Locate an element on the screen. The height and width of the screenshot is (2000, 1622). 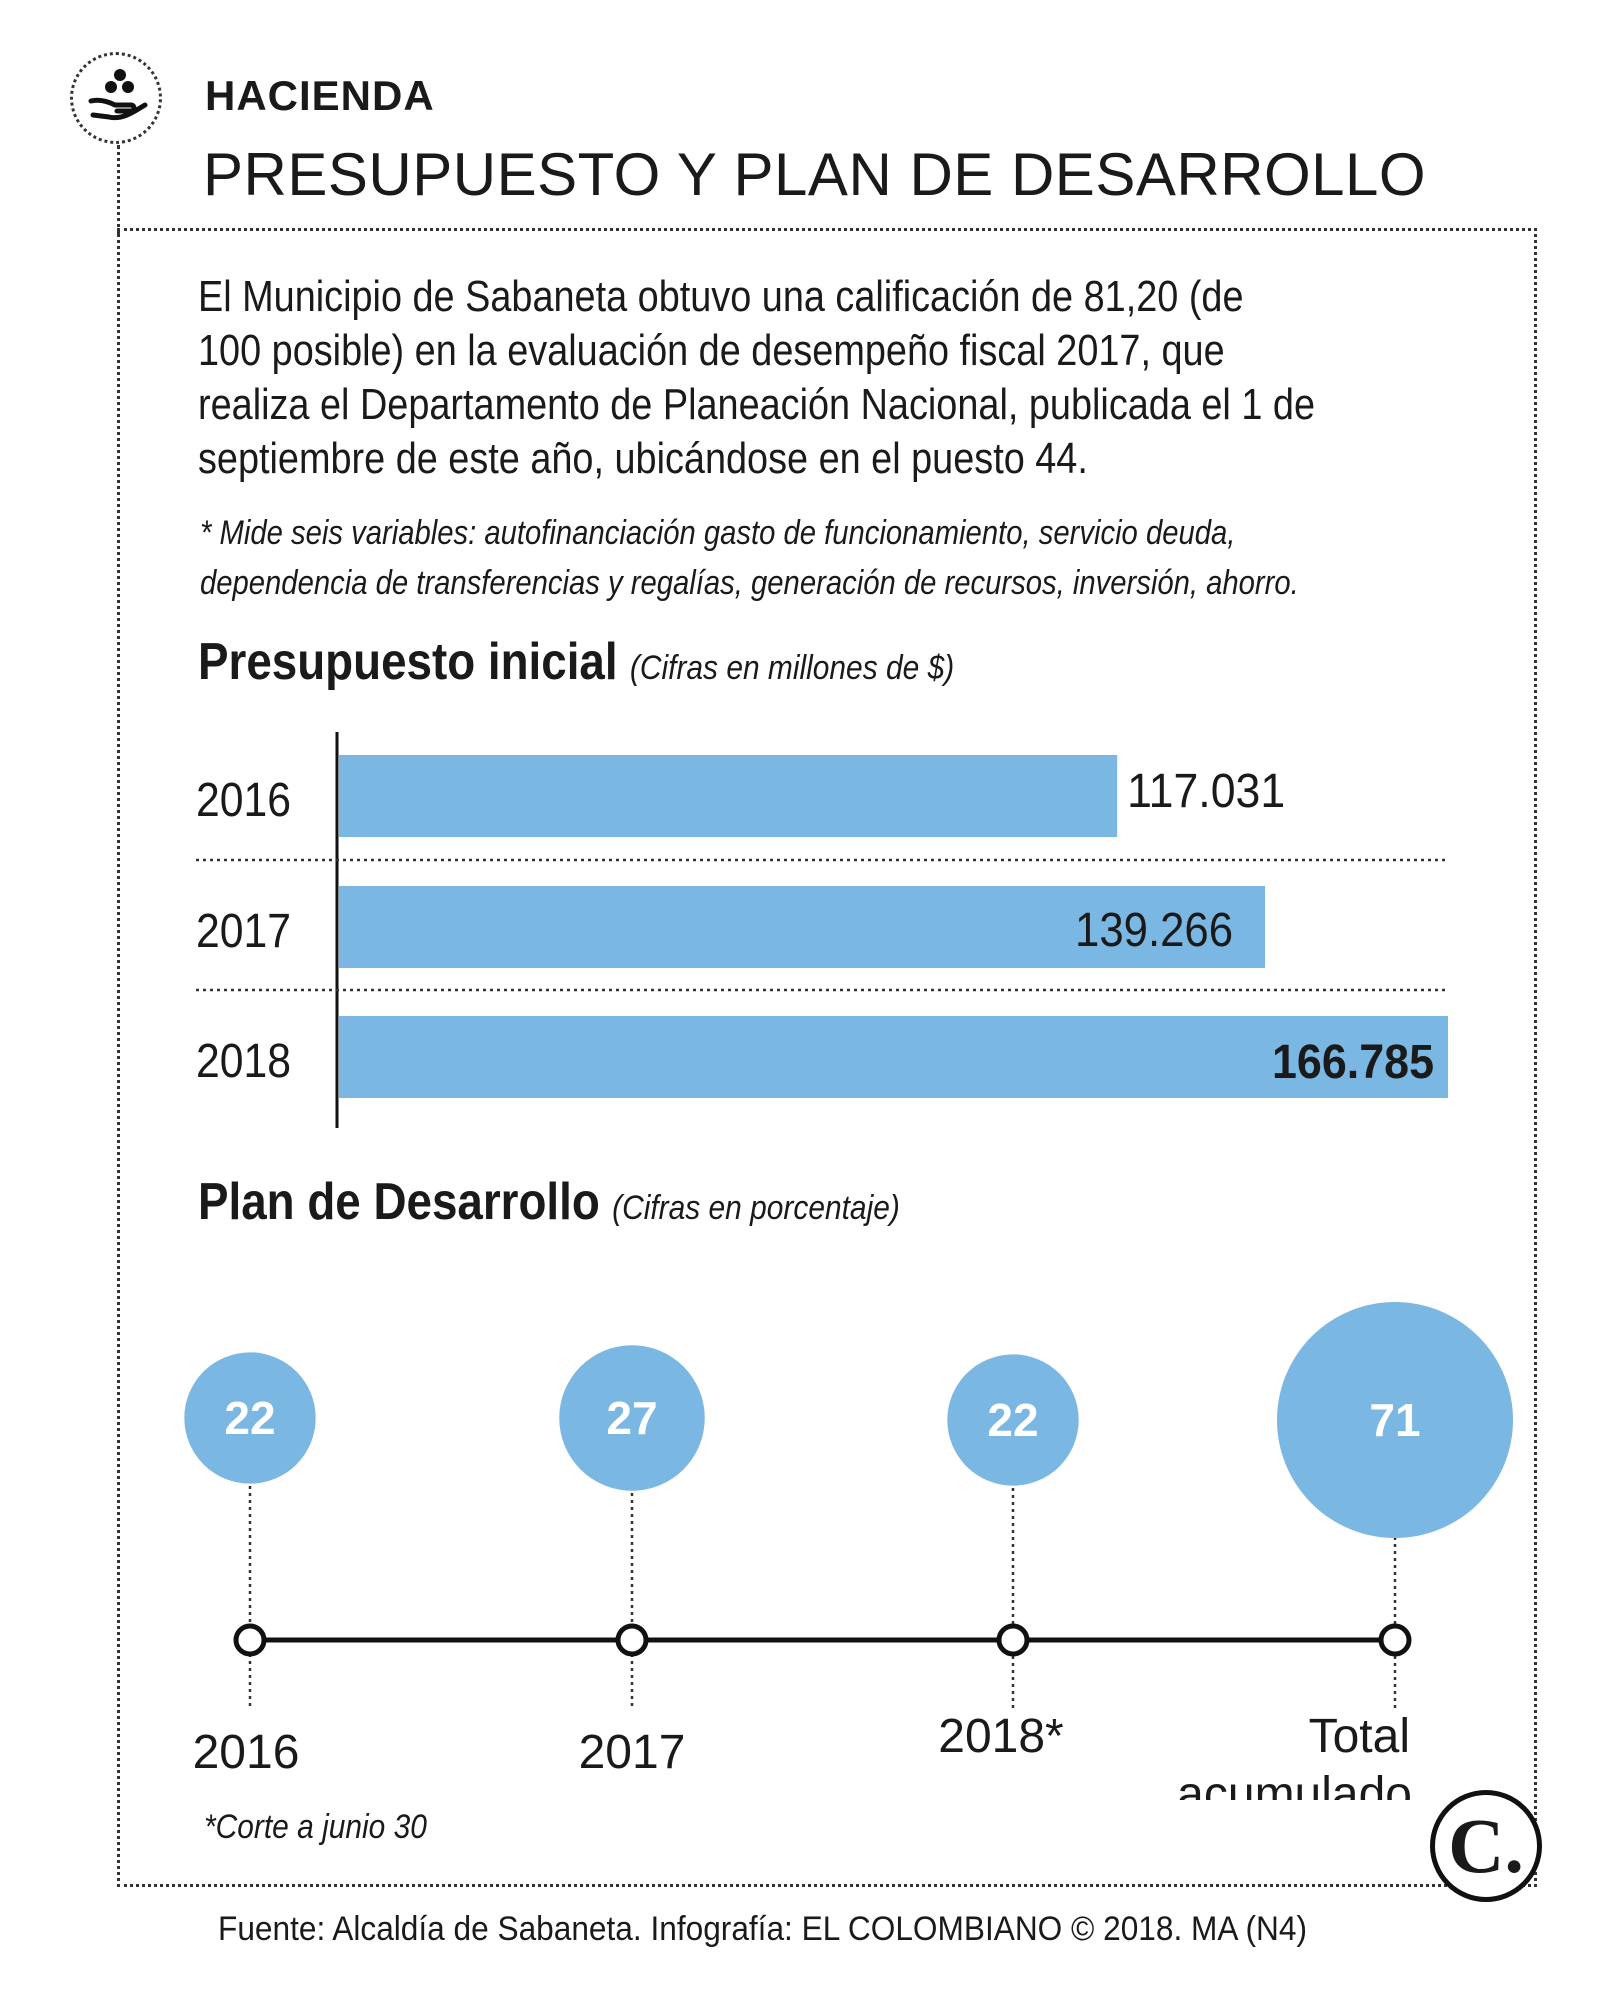
bar-2016 is located at coordinates (728, 796).